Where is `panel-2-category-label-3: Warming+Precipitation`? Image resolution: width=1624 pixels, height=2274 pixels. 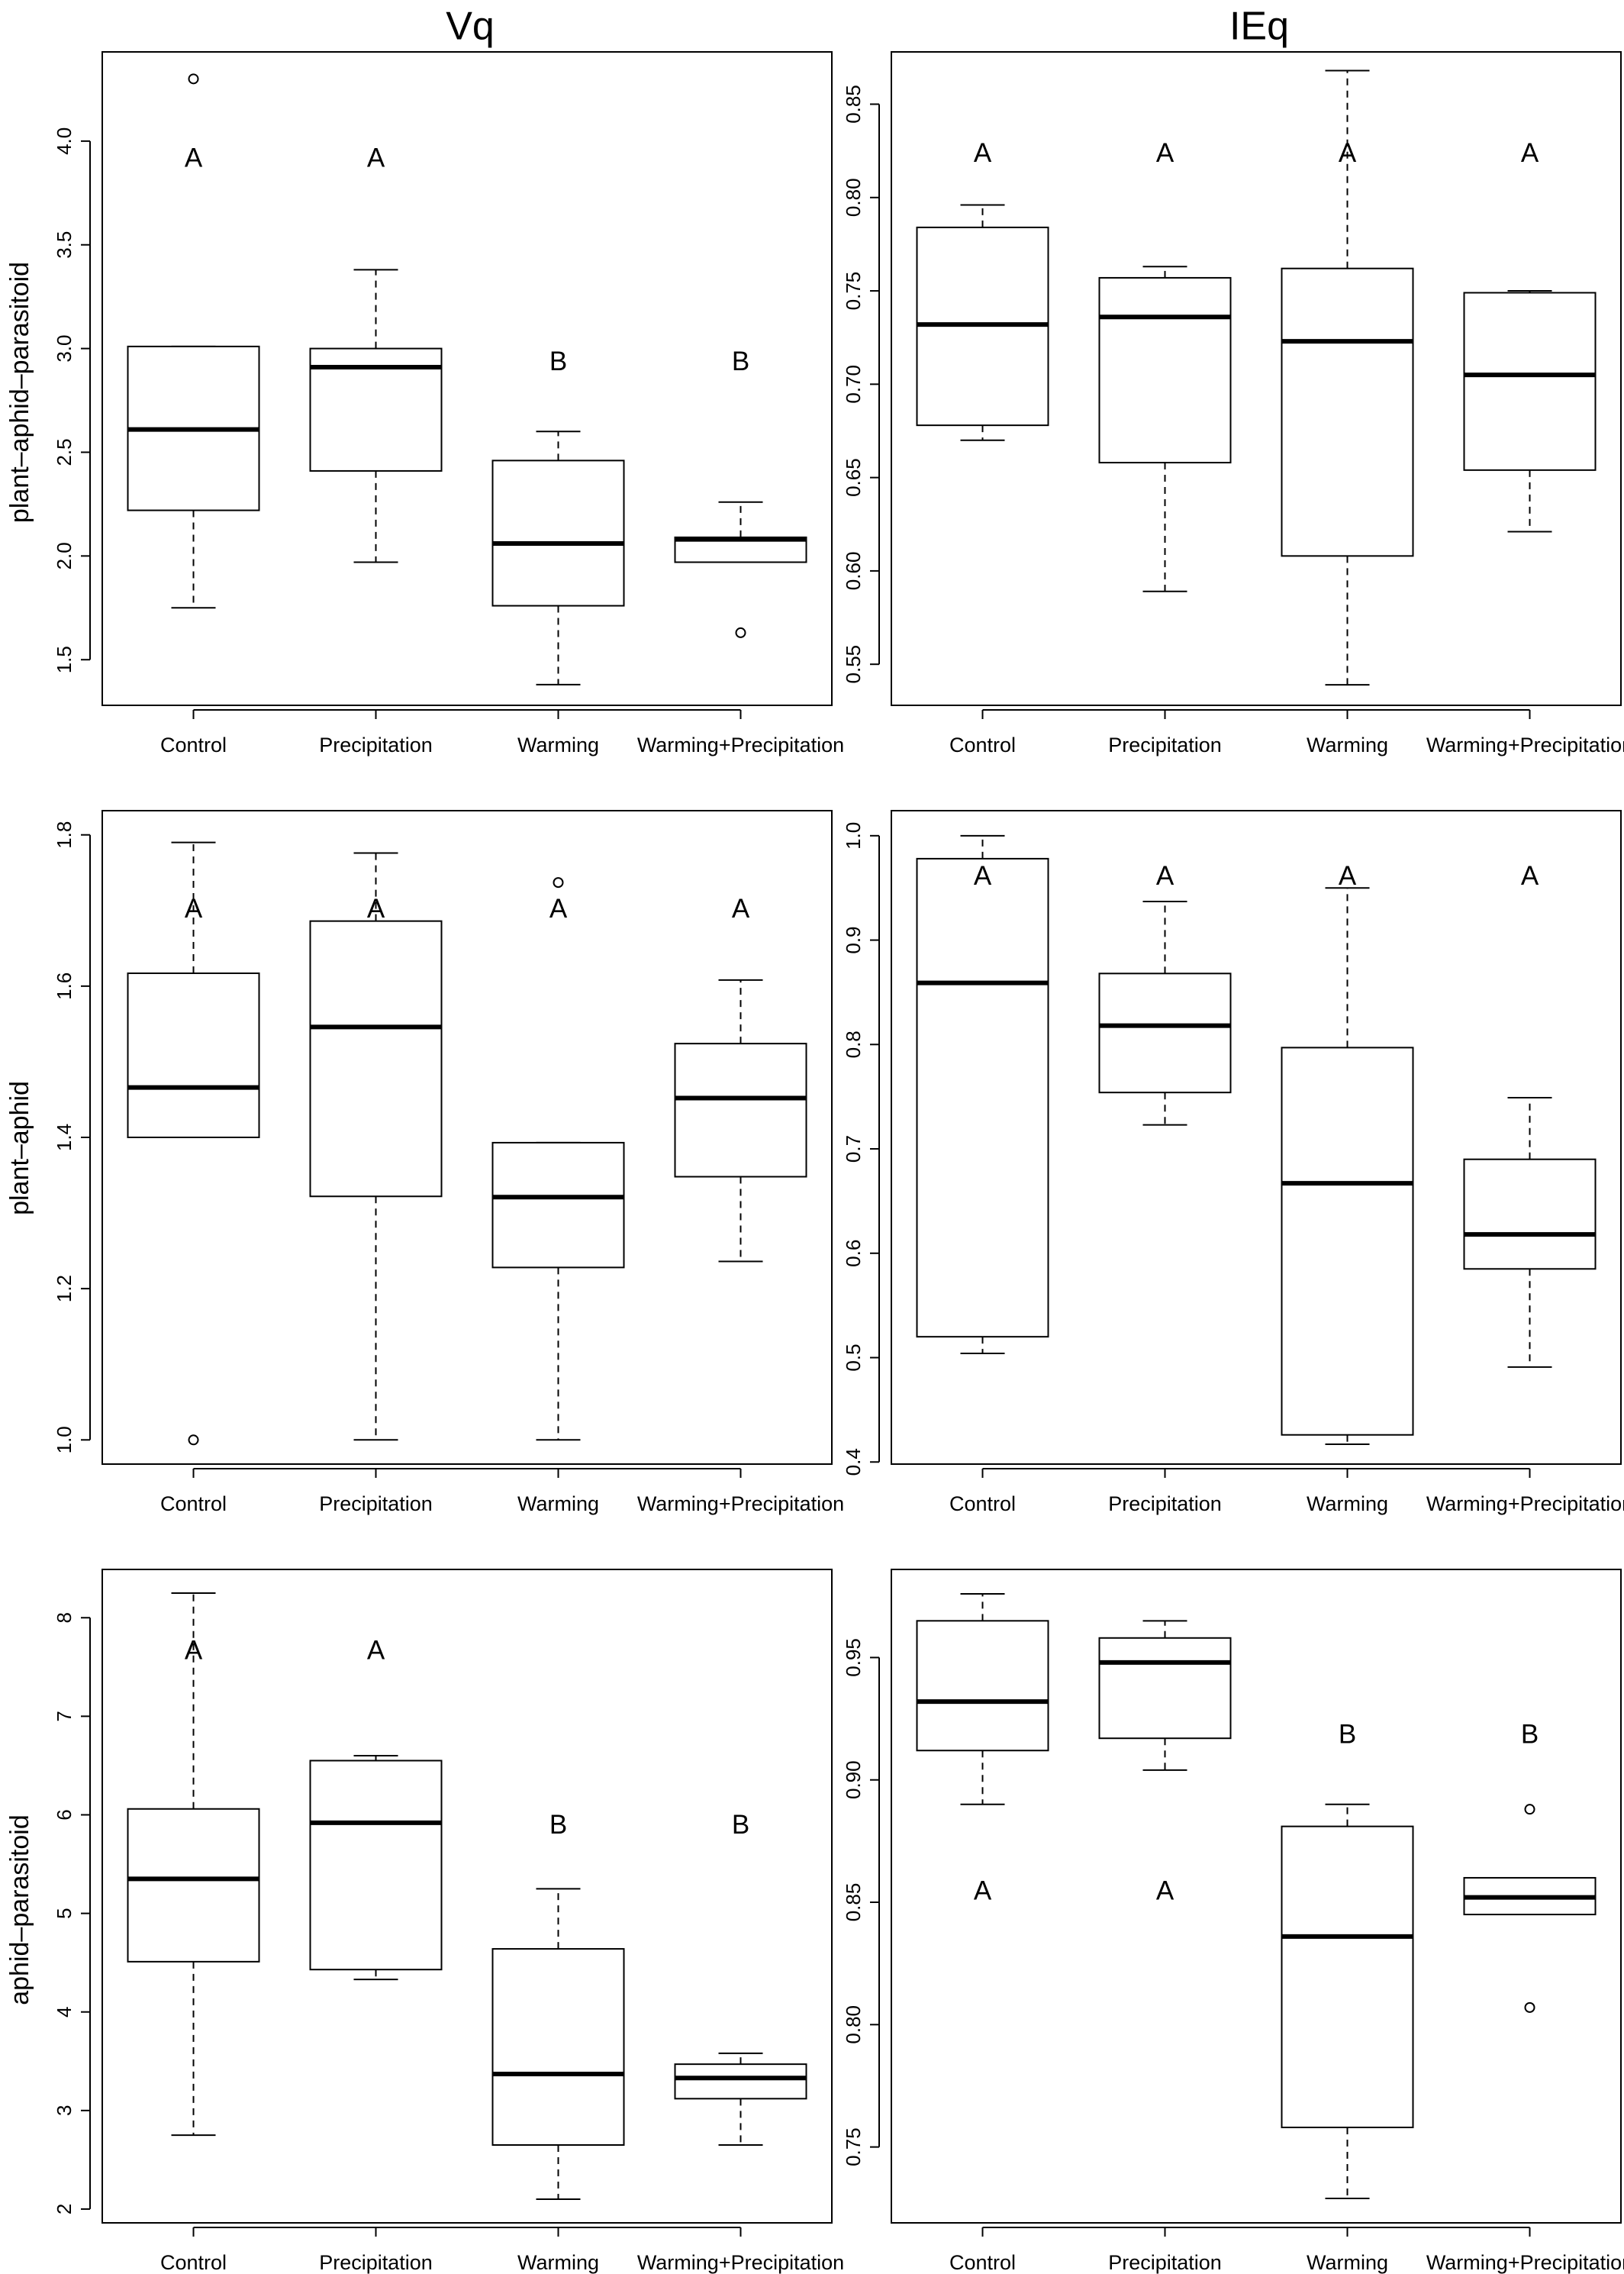 panel-2-category-label-3: Warming+Precipitation is located at coordinates (740, 1503).